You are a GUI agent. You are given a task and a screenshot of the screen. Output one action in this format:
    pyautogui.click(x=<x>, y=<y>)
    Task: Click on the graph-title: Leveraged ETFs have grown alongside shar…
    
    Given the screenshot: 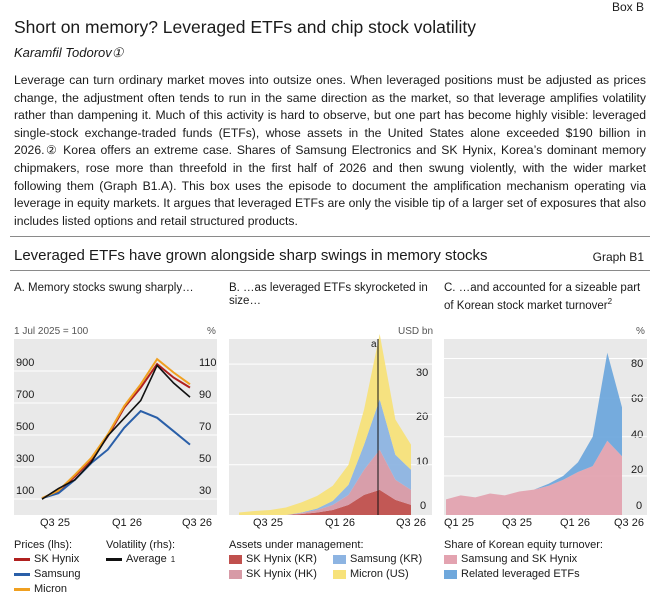 What is the action you would take?
    pyautogui.click(x=251, y=255)
    